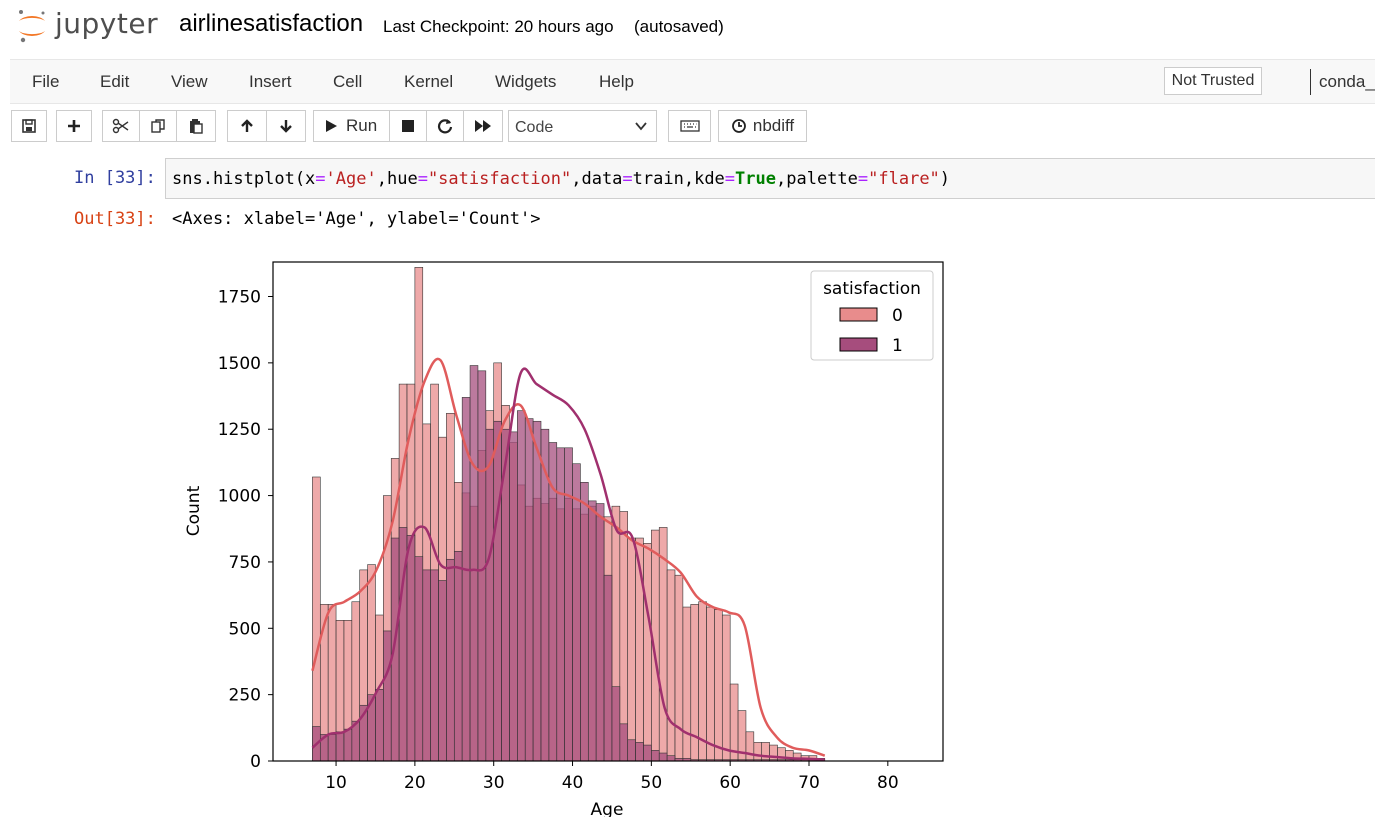 Image resolution: width=1375 pixels, height=817 pixels. I want to click on run-button: Run, so click(351, 126).